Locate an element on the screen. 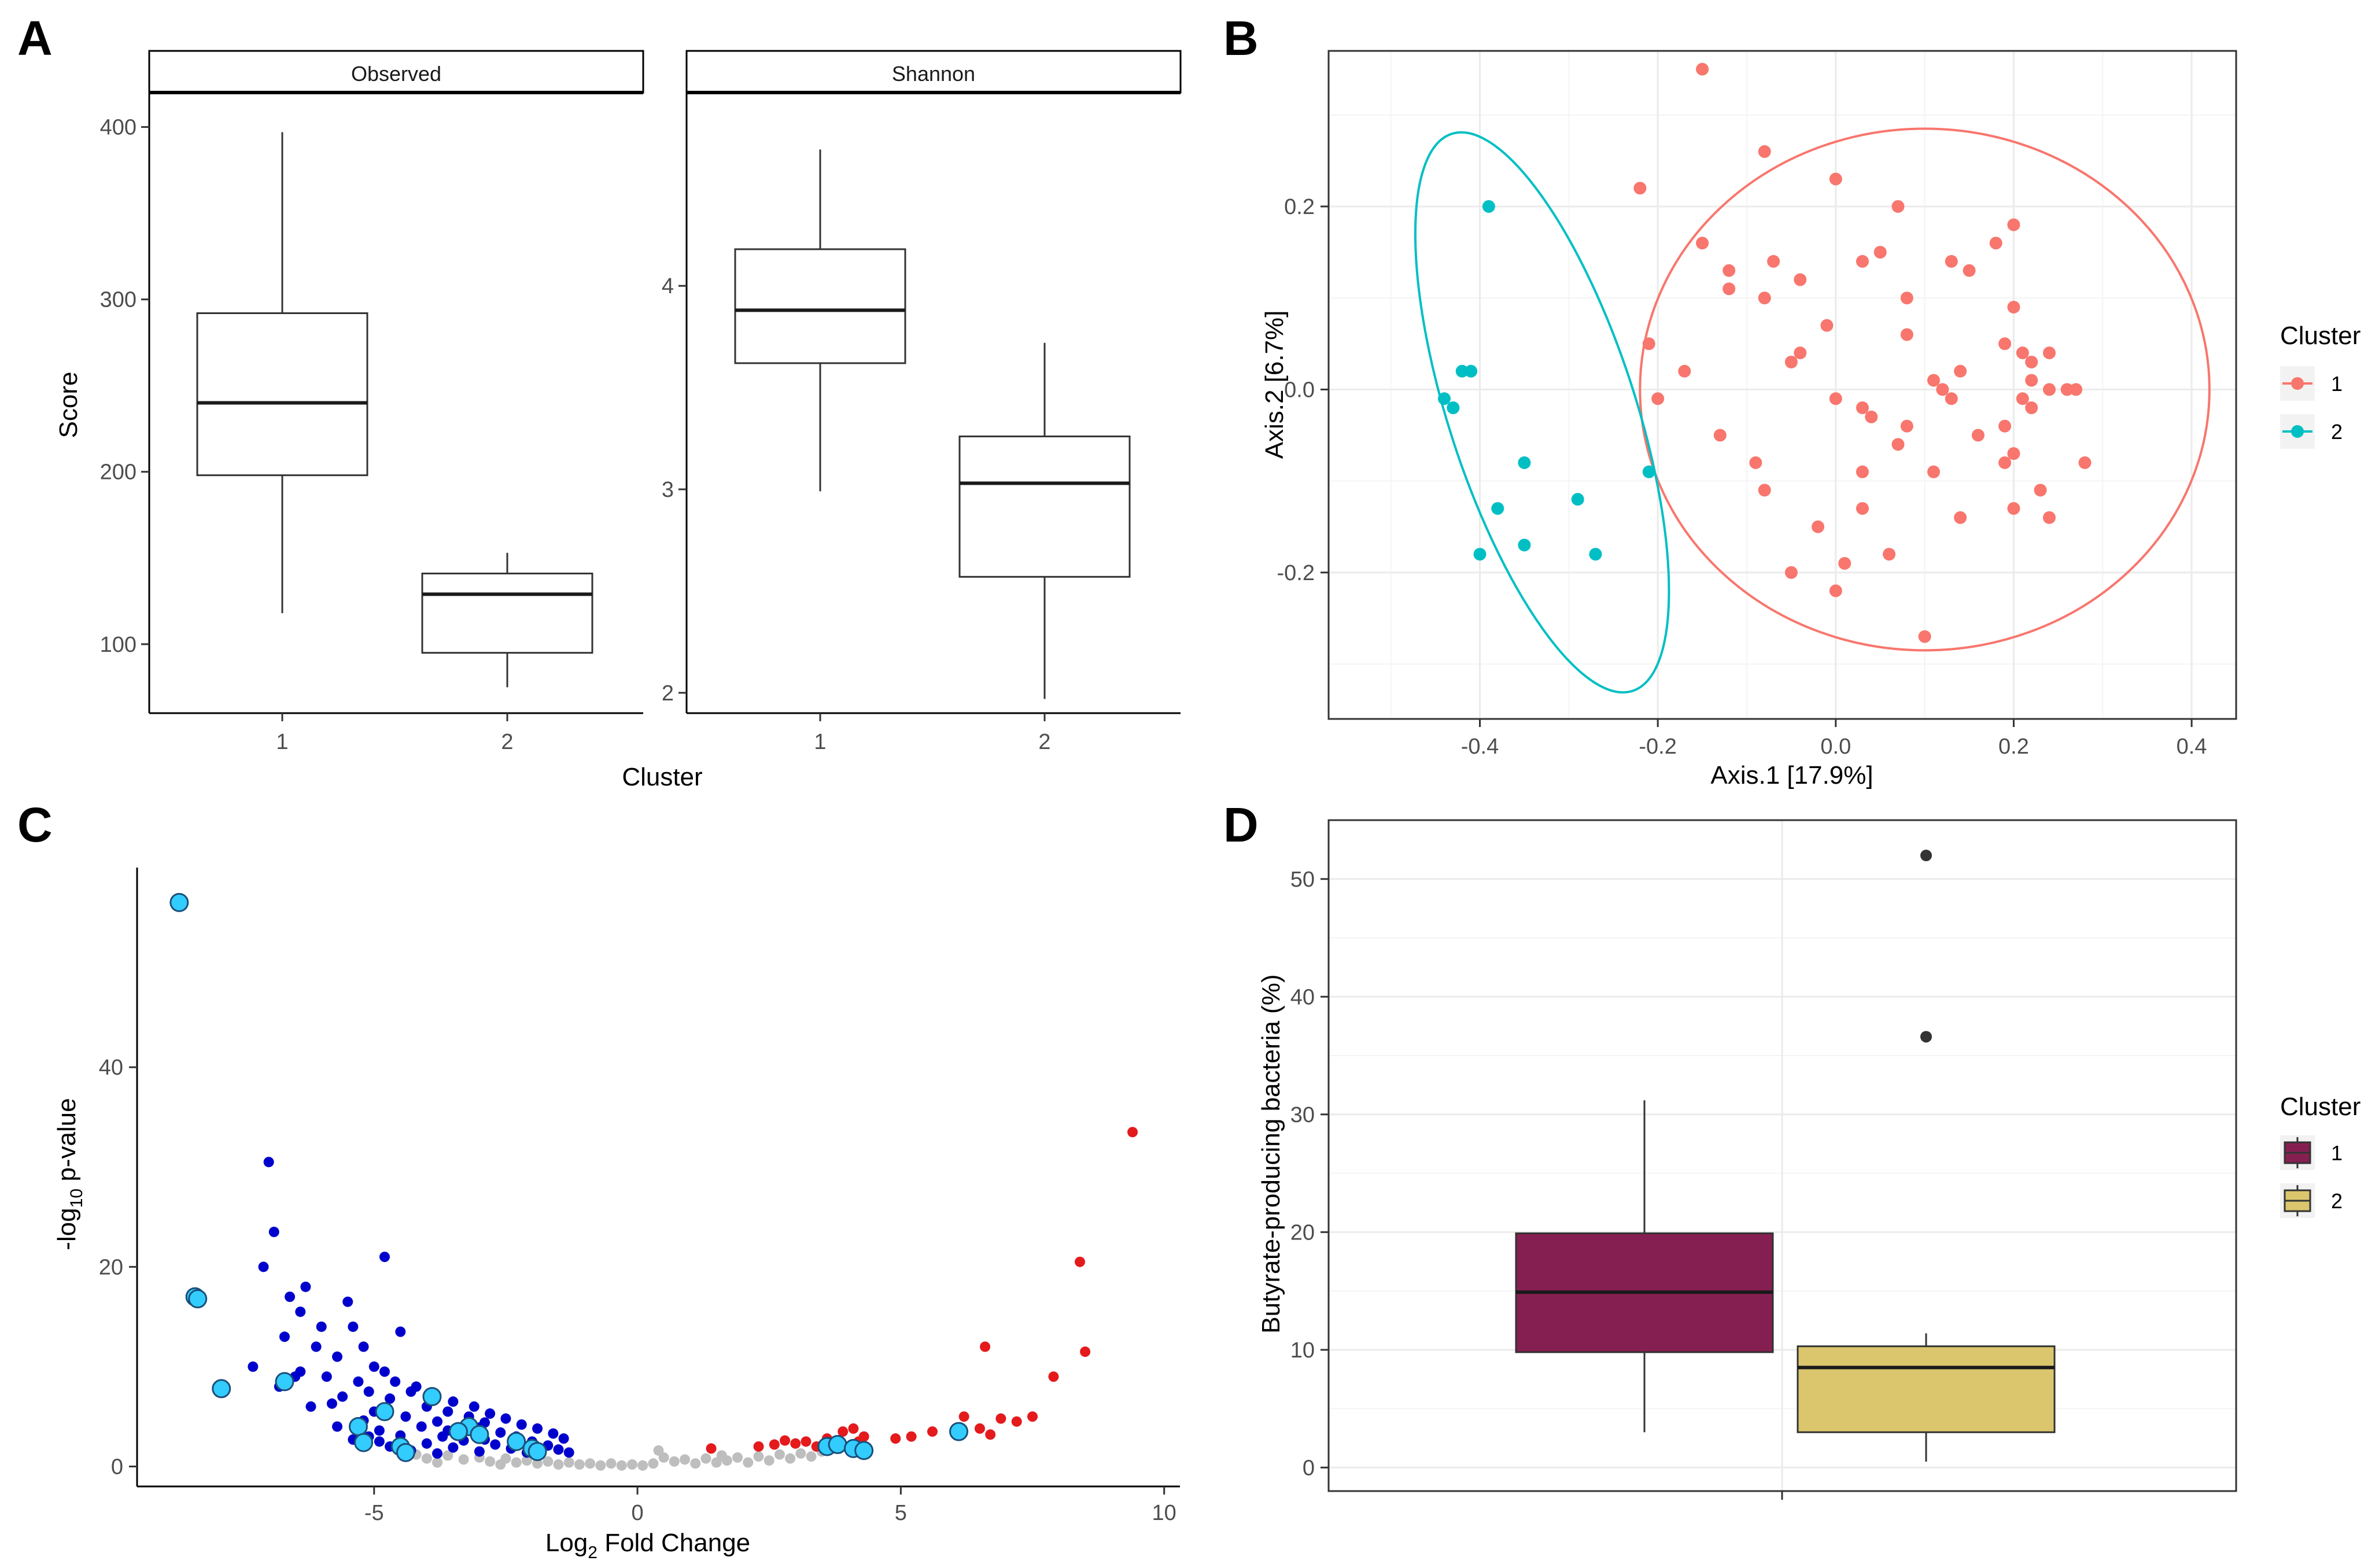 This screenshot has width=2379, height=1568. y-tick-label: 0.0 is located at coordinates (1299, 390).